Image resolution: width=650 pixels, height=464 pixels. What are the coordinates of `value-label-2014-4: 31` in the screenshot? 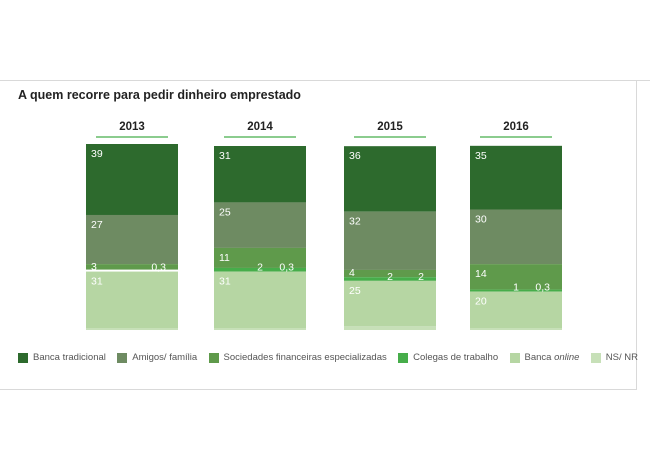 It's located at (225, 282).